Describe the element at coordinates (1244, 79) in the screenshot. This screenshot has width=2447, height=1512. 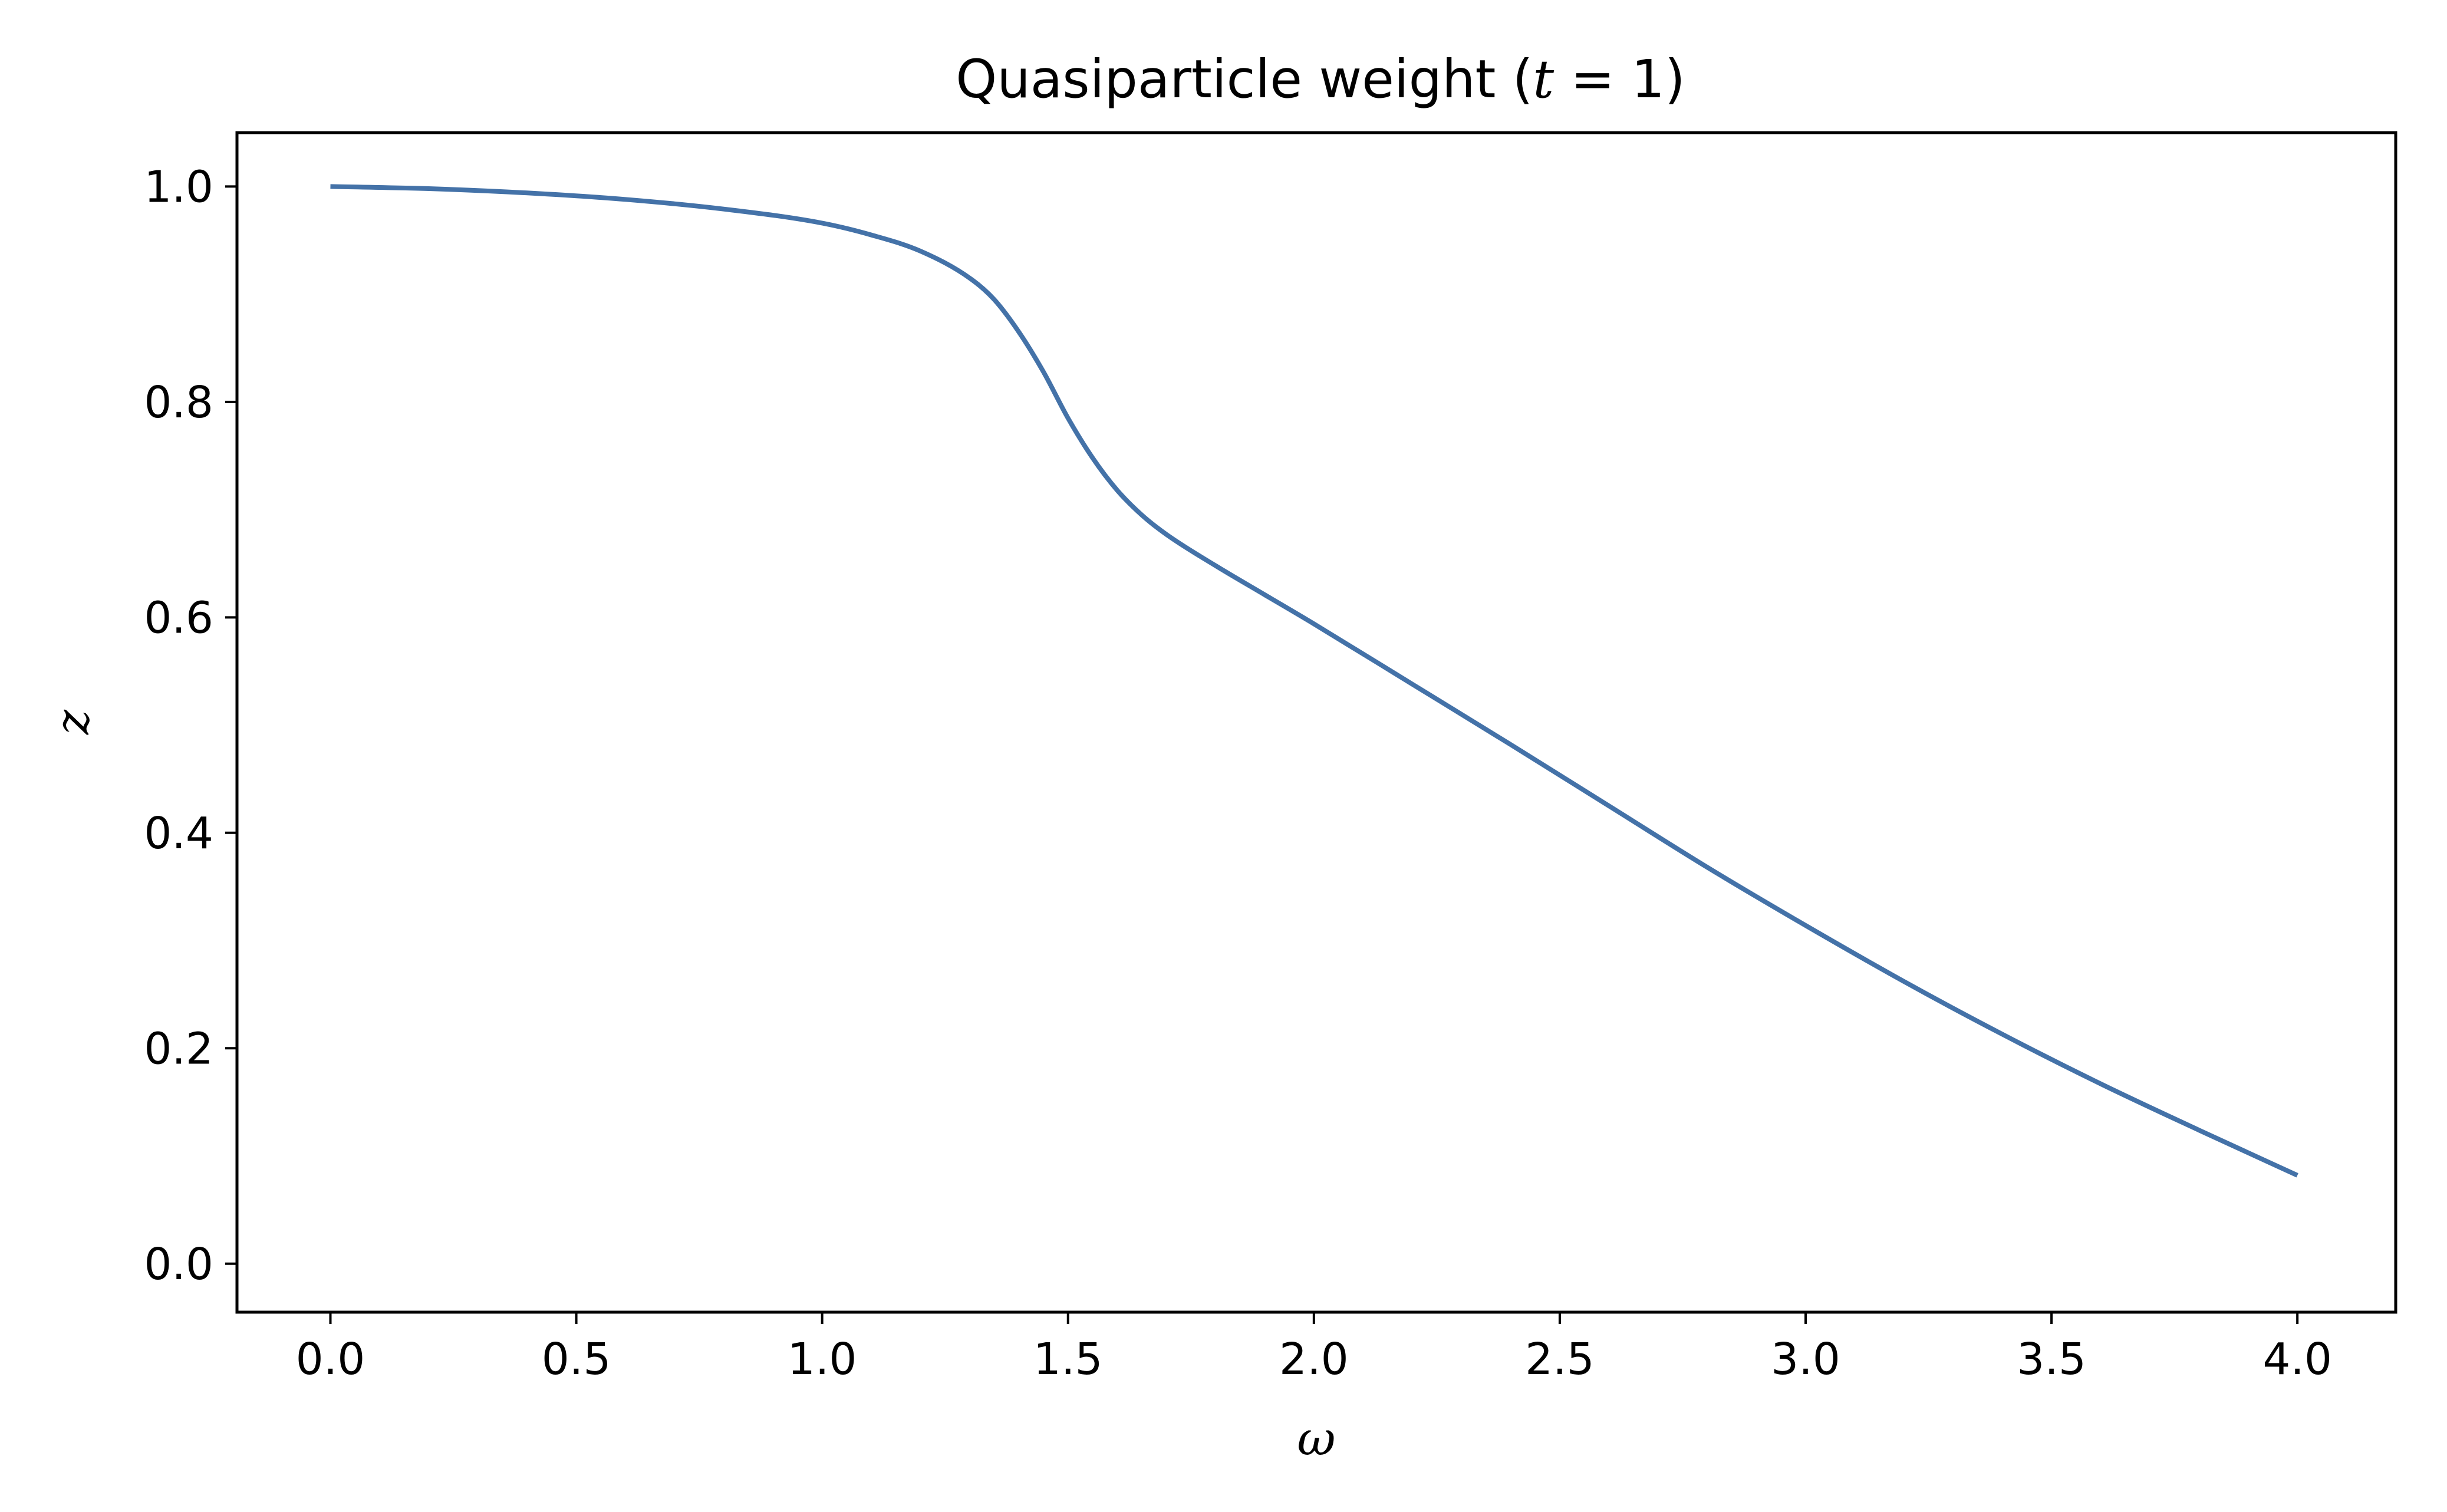
I see `chart-title-prefix: Quasiparticle weight (` at that location.